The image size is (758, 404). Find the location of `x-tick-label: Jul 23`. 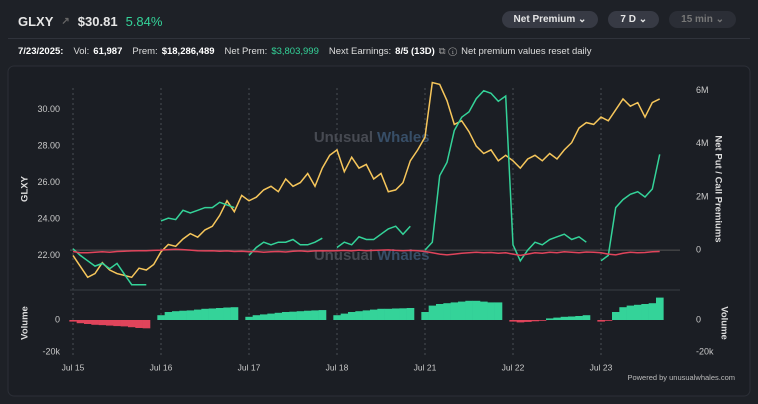

x-tick-label: Jul 23 is located at coordinates (601, 367).